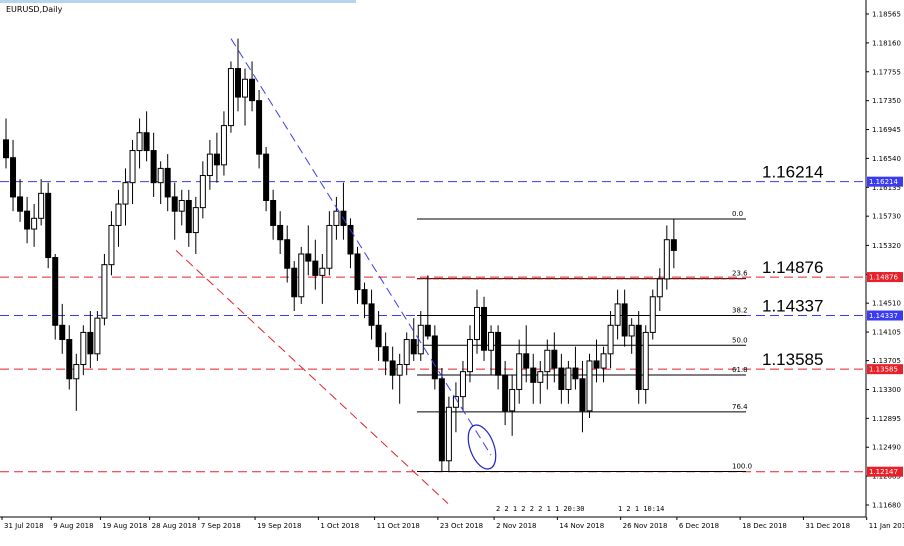 Image resolution: width=904 pixels, height=546 pixels. Describe the element at coordinates (883, 370) in the screenshot. I see `price-tag-text: 1.13585` at that location.